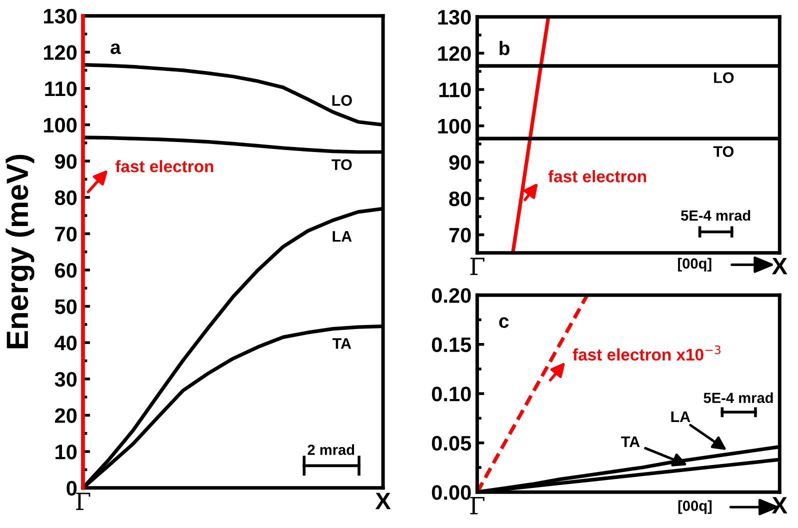 This screenshot has height=528, width=798. Describe the element at coordinates (66, 452) in the screenshot. I see `y-tick-label: 10` at that location.